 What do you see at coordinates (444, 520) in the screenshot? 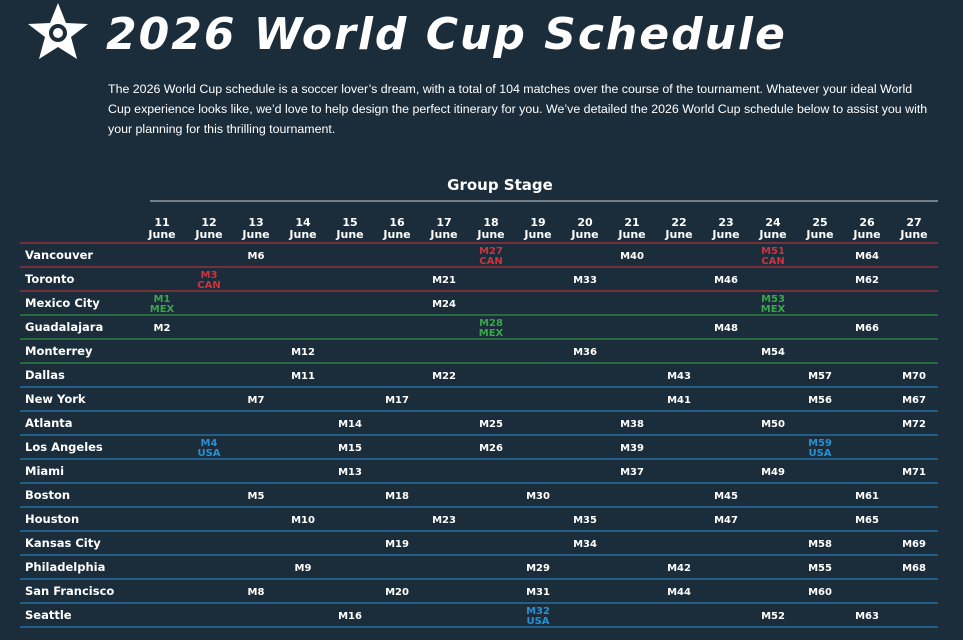
I see `match: M23` at bounding box center [444, 520].